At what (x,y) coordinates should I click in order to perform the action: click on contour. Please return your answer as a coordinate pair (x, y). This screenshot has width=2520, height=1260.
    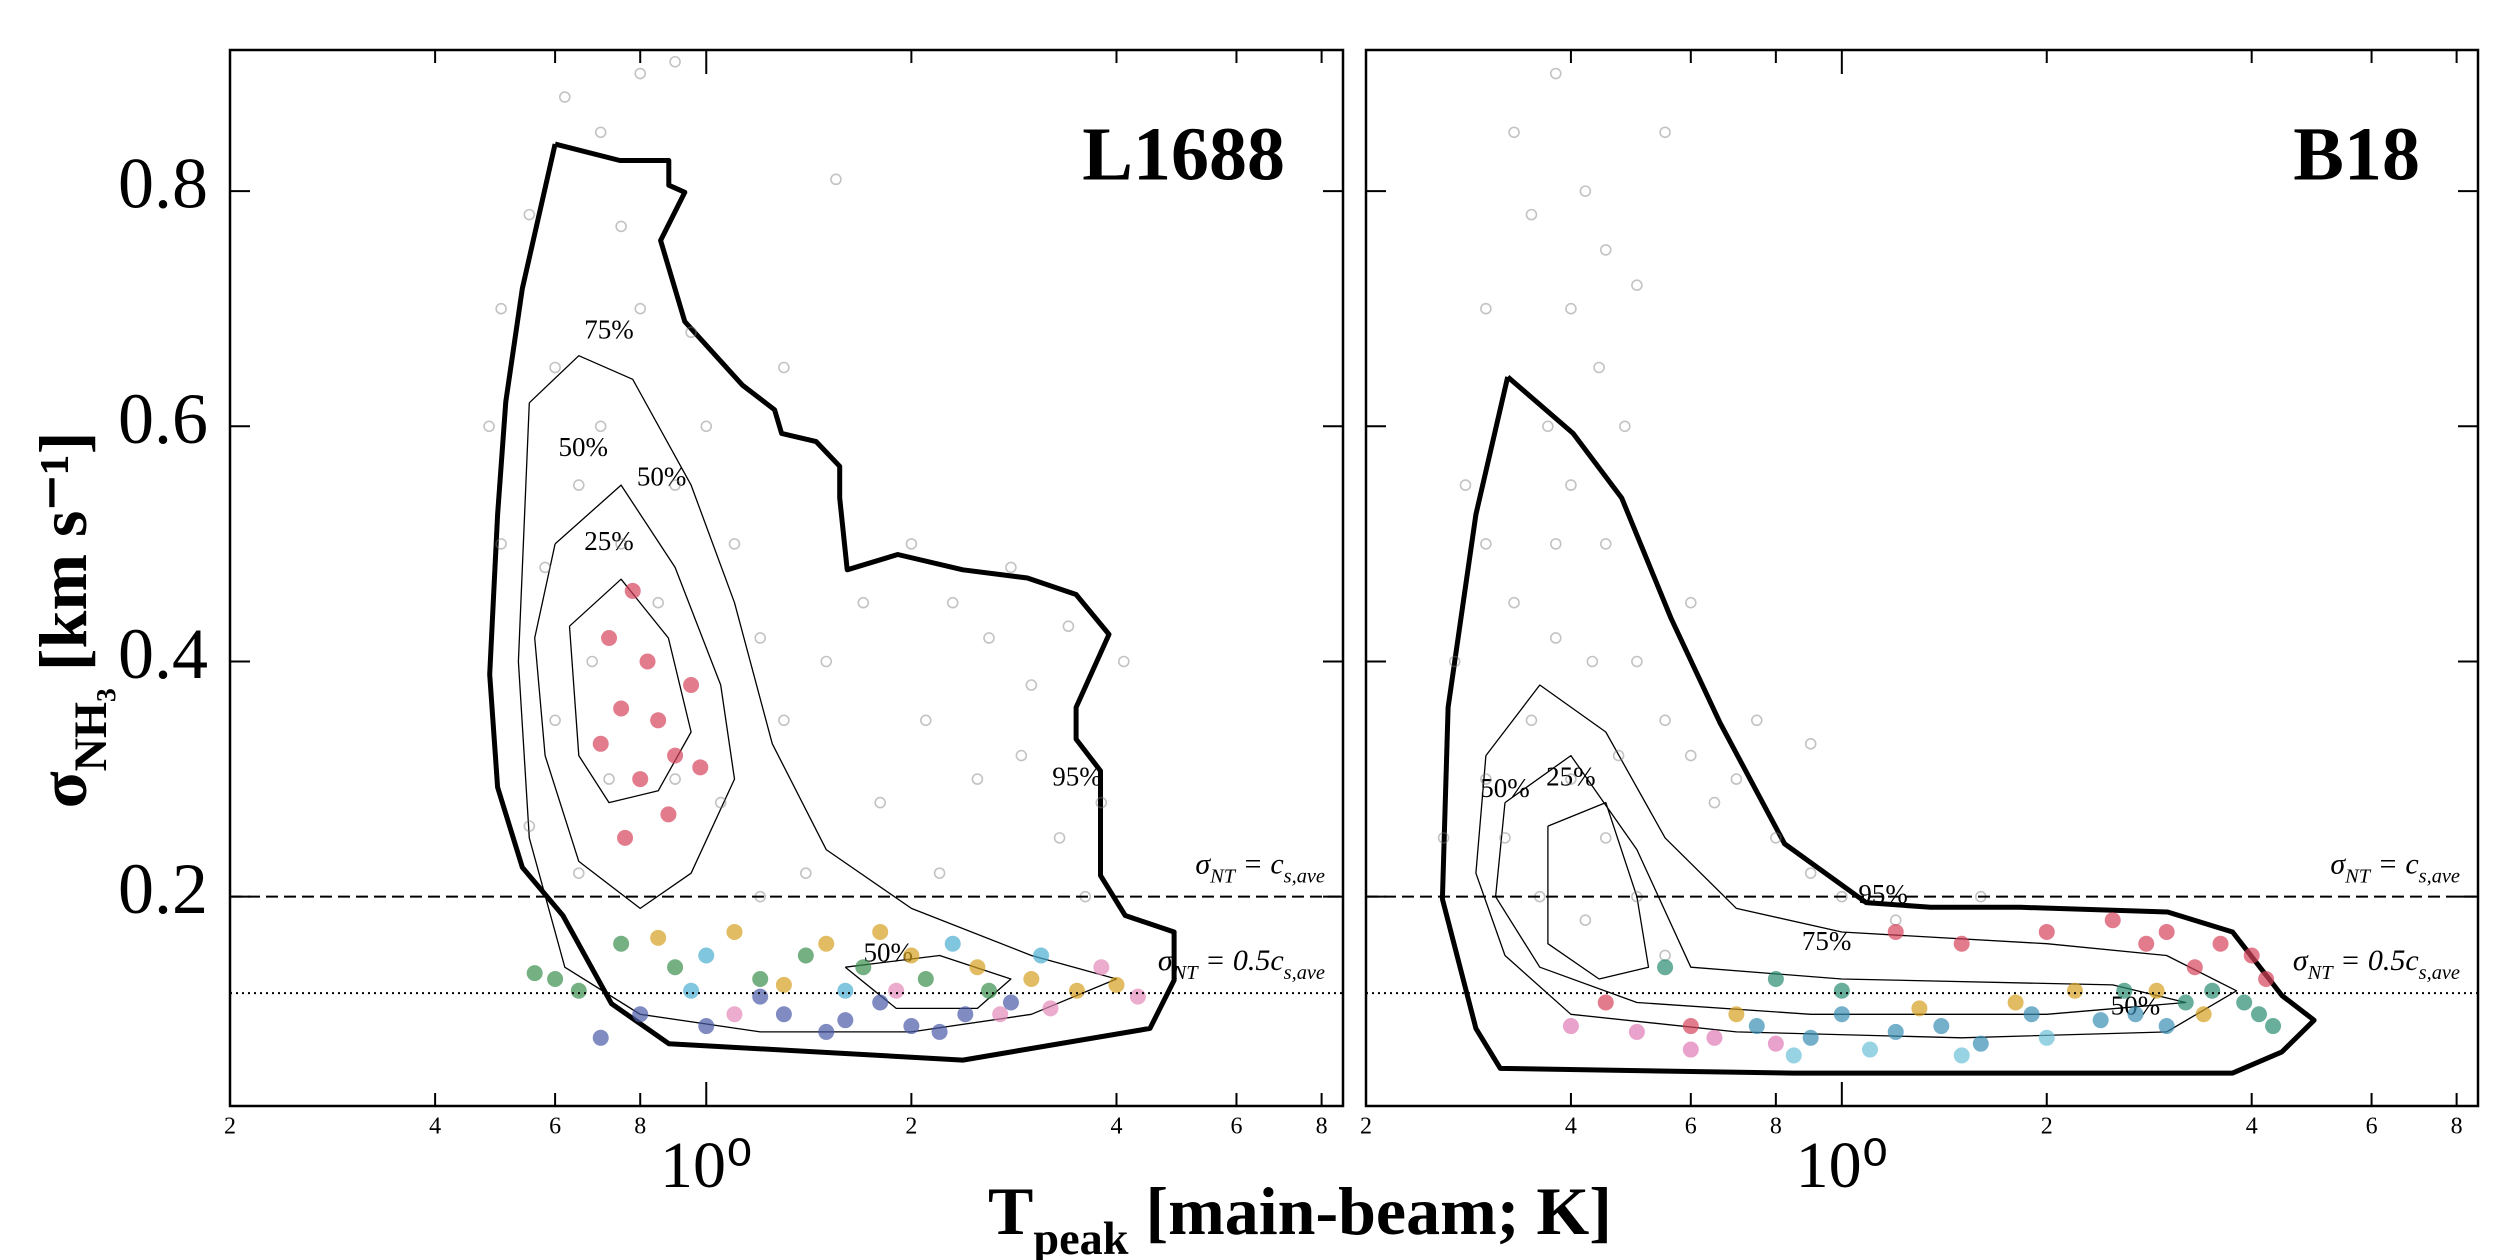
    Looking at the image, I should click on (635, 697).